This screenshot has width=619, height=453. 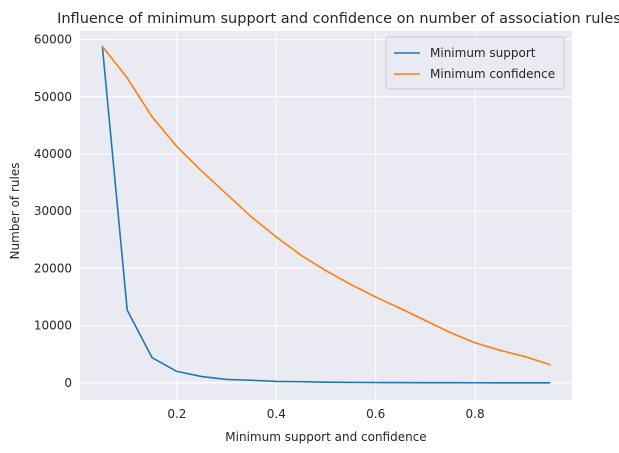 What do you see at coordinates (492, 74) in the screenshot?
I see `legend-label: Minimum confidence` at bounding box center [492, 74].